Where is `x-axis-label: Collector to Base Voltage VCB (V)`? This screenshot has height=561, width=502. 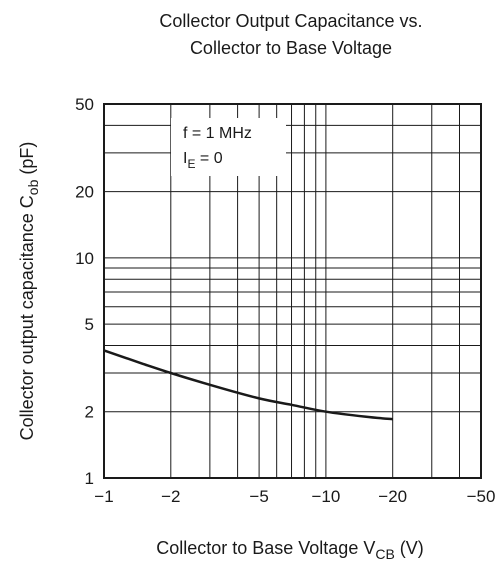 x-axis-label: Collector to Base Voltage VCB (V) is located at coordinates (290, 549).